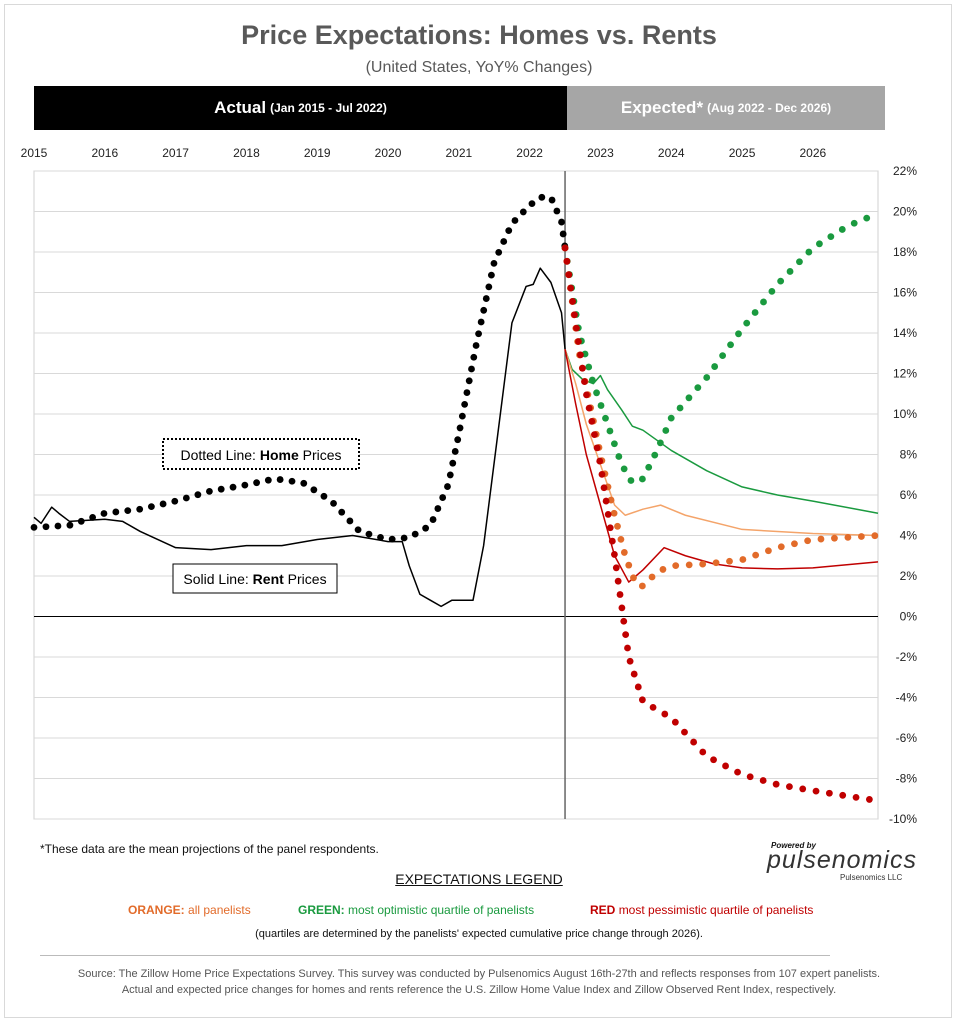 This screenshot has width=958, height=1024. Describe the element at coordinates (813, 153) in the screenshot. I see `x-tick-label: 2026` at that location.